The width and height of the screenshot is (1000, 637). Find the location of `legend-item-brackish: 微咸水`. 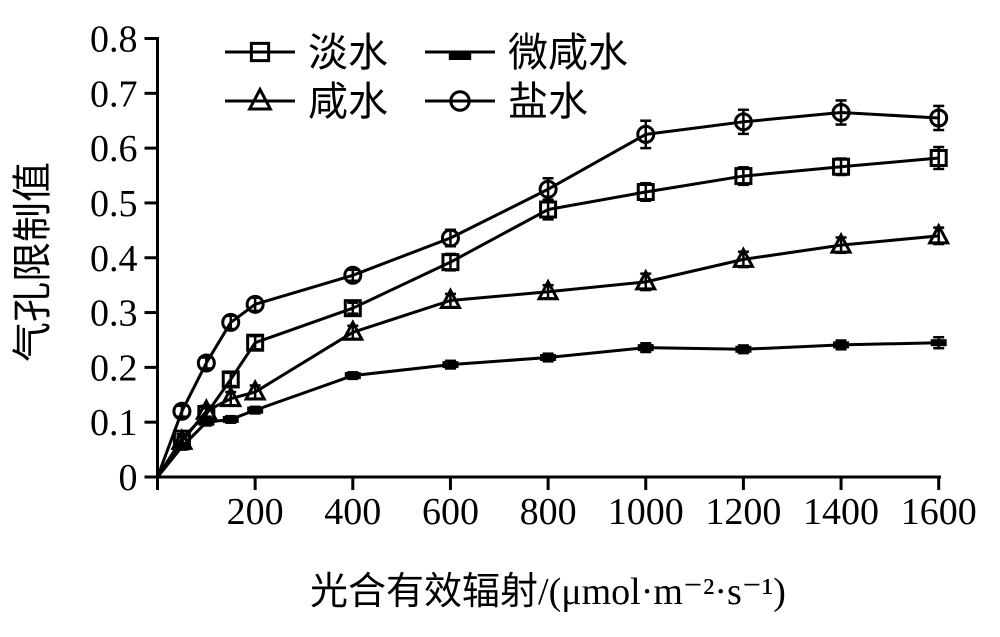

legend-item-brackish: 微咸水 is located at coordinates (526, 52).